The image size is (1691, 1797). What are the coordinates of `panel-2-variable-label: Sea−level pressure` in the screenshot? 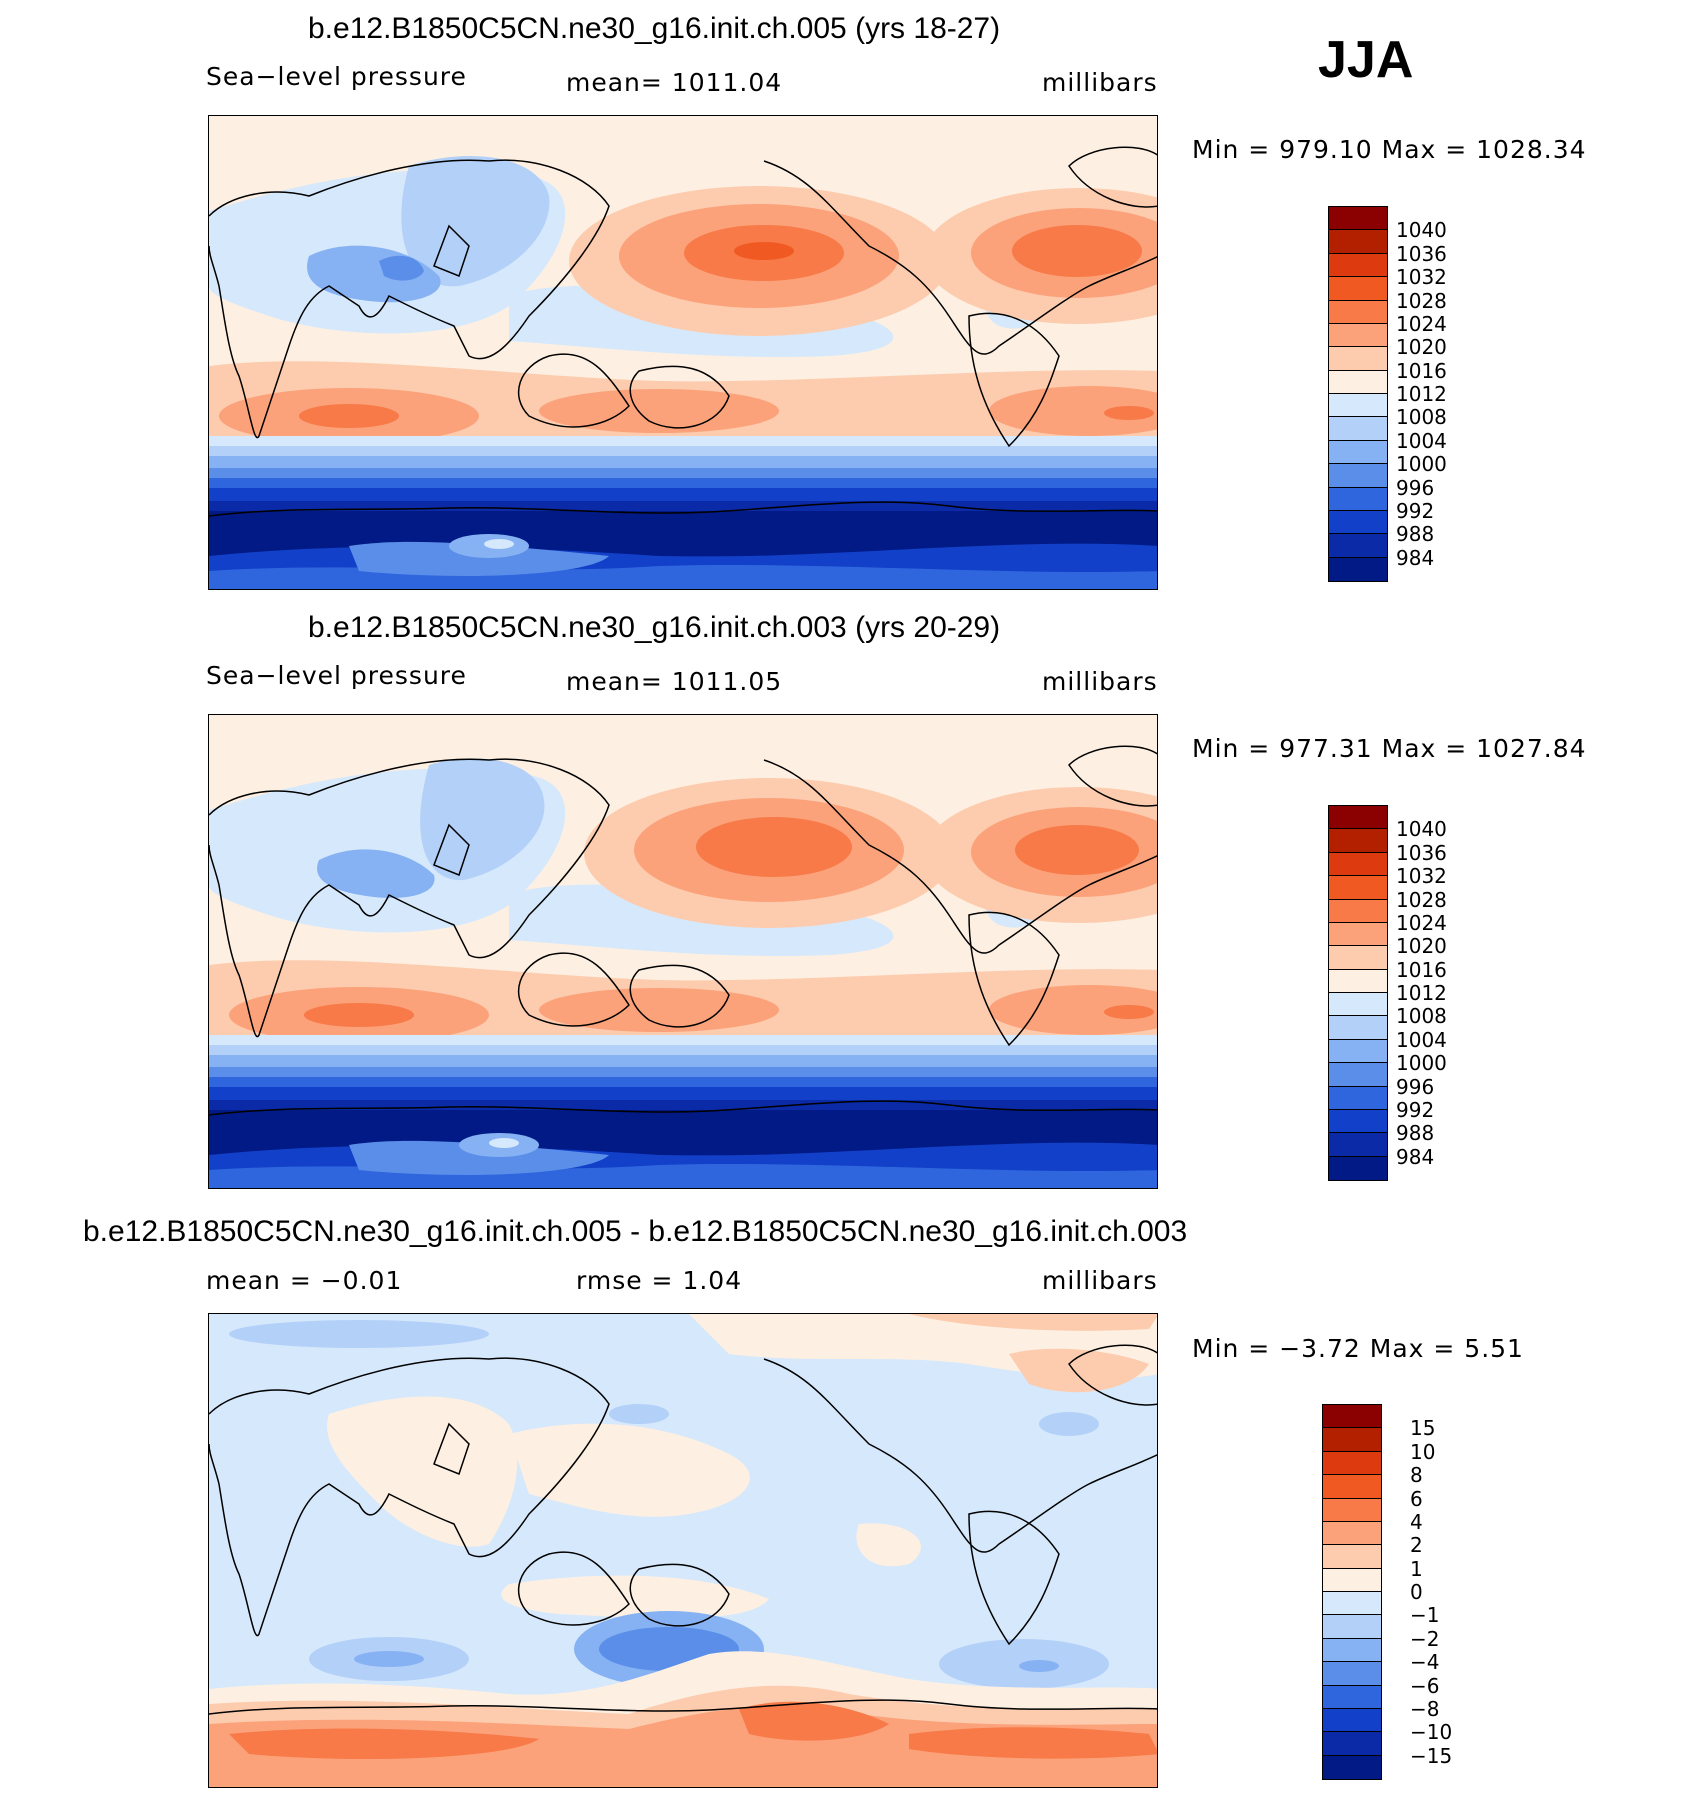 It's located at (336, 675).